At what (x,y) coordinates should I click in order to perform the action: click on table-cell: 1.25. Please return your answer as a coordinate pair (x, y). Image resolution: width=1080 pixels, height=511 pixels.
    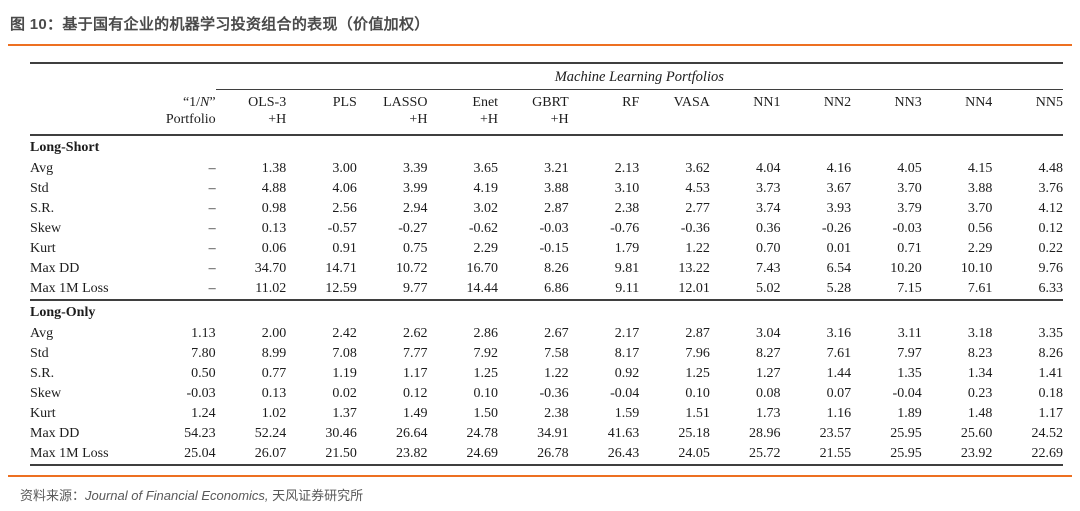
    Looking at the image, I should click on (486, 373).